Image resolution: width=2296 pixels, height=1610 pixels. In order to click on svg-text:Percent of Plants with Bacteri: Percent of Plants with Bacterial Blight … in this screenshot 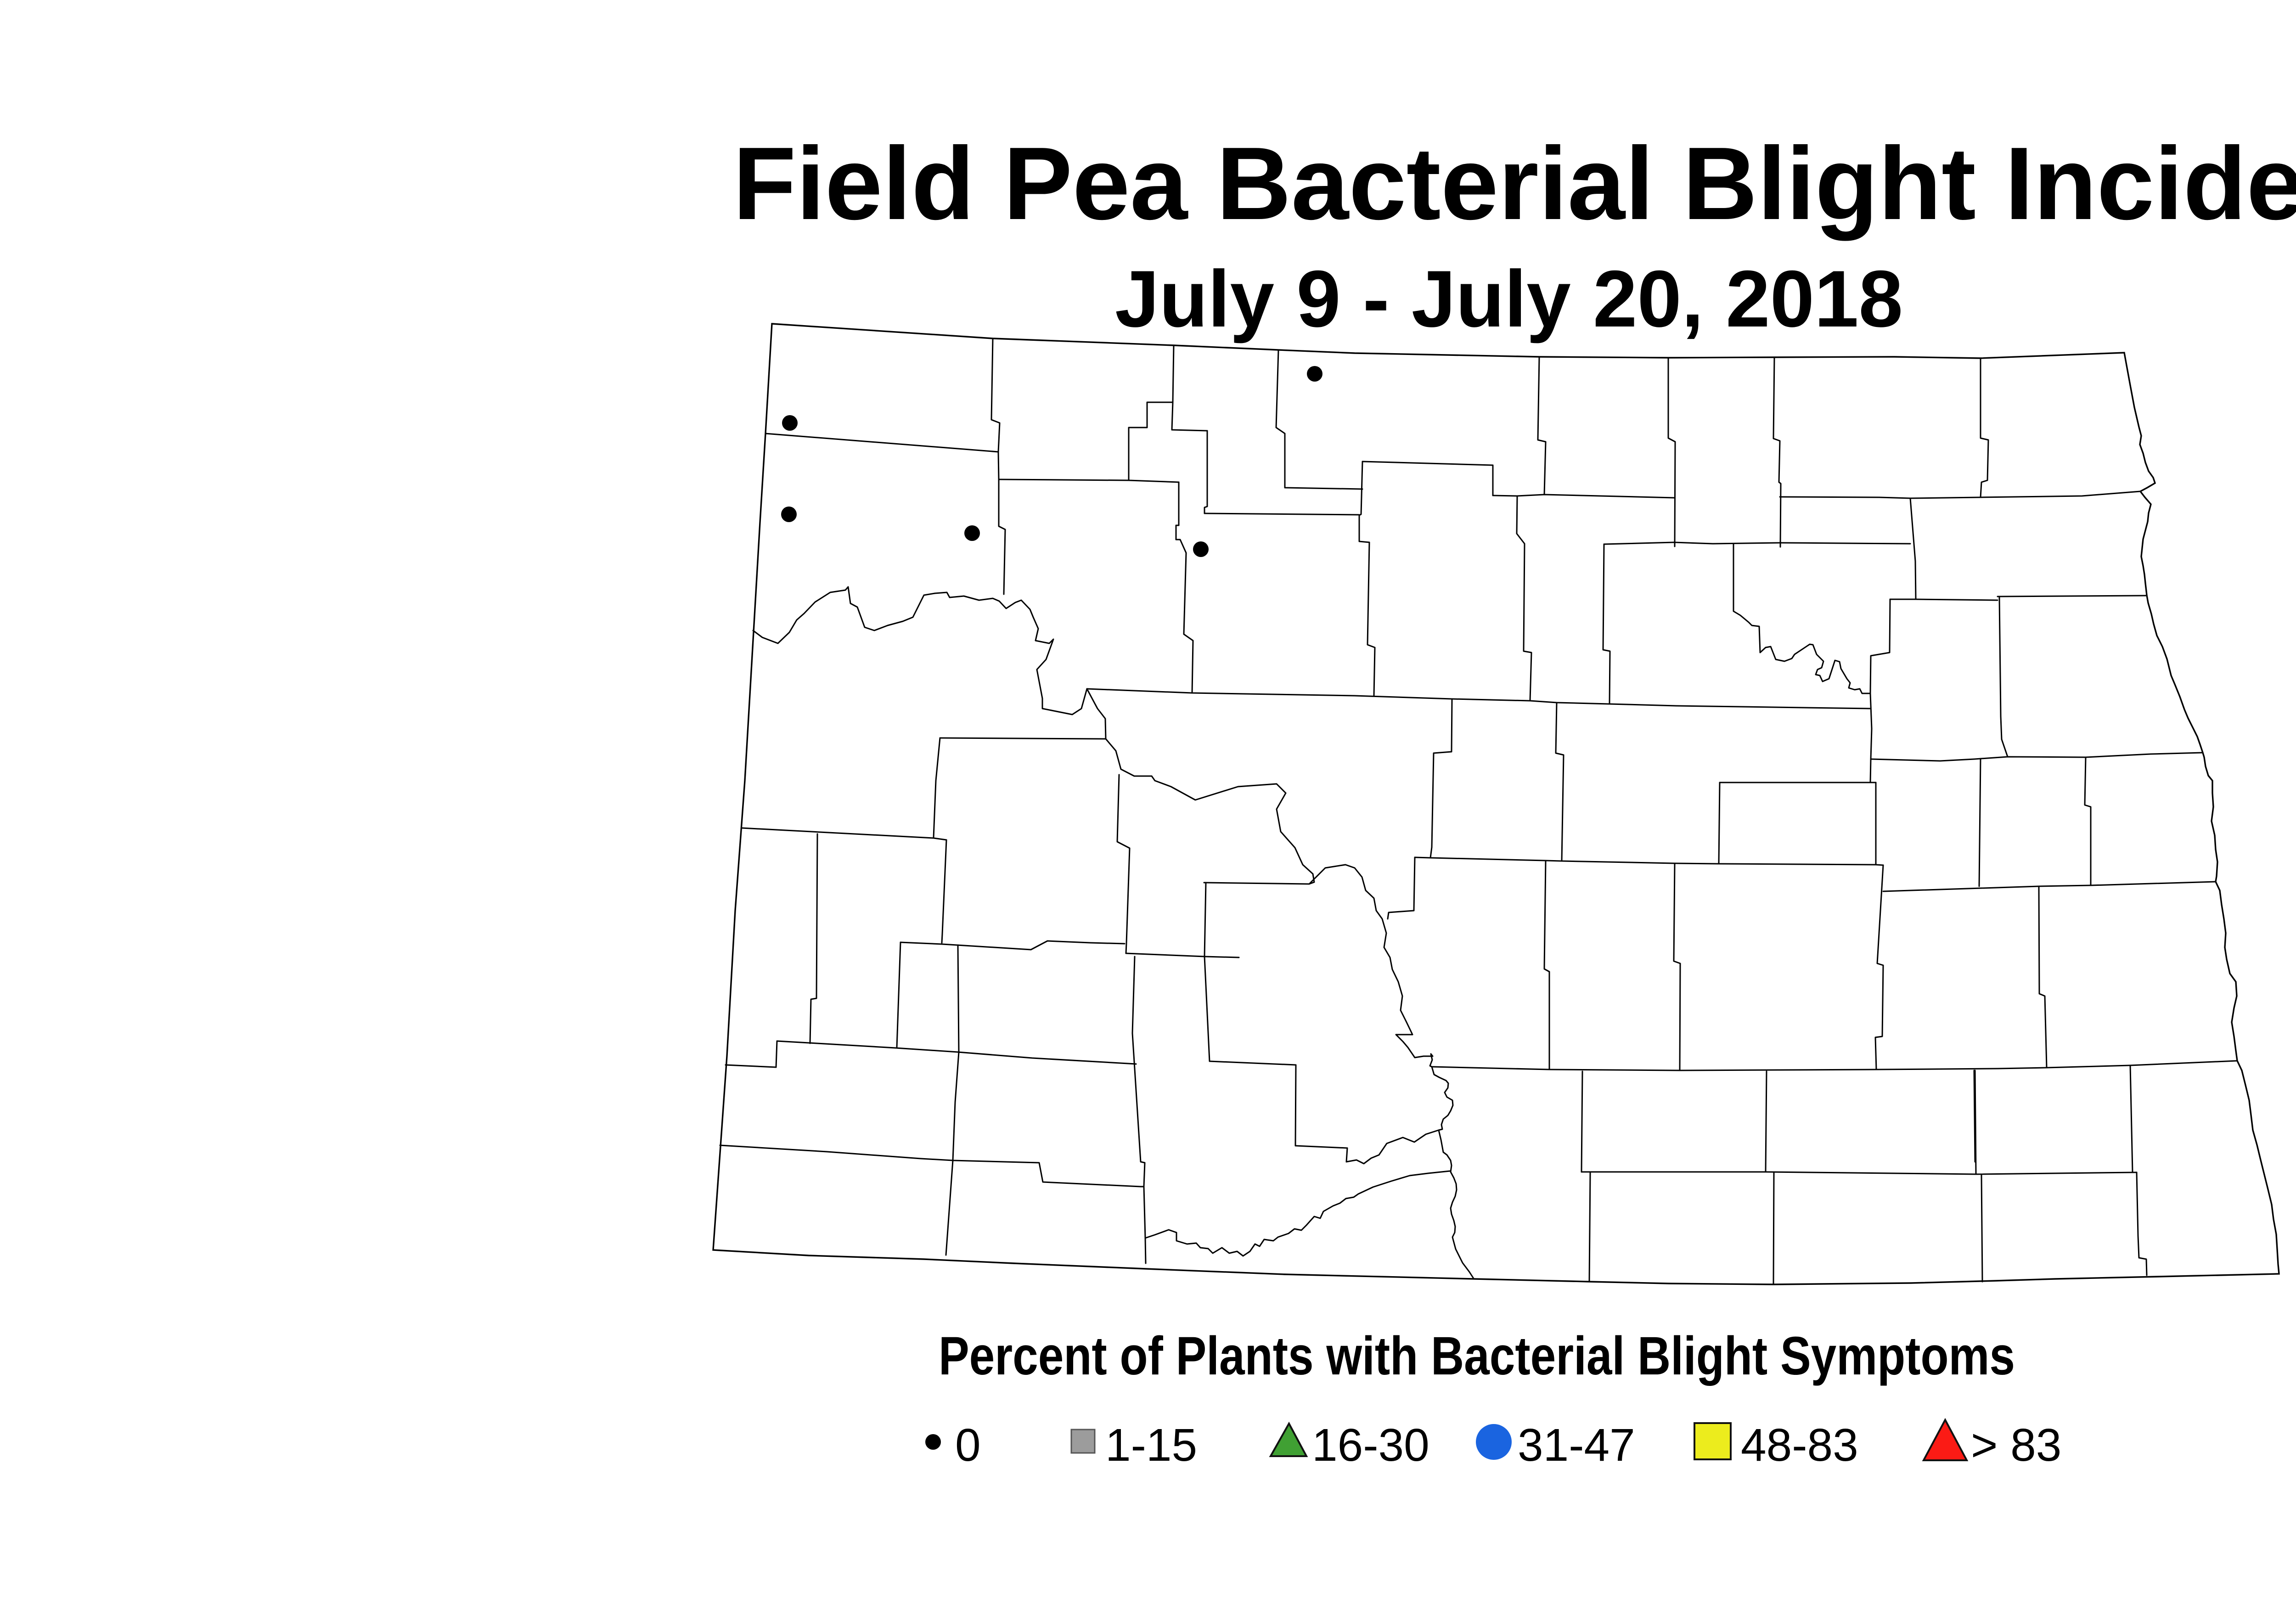, I will do `click(1477, 1356)`.